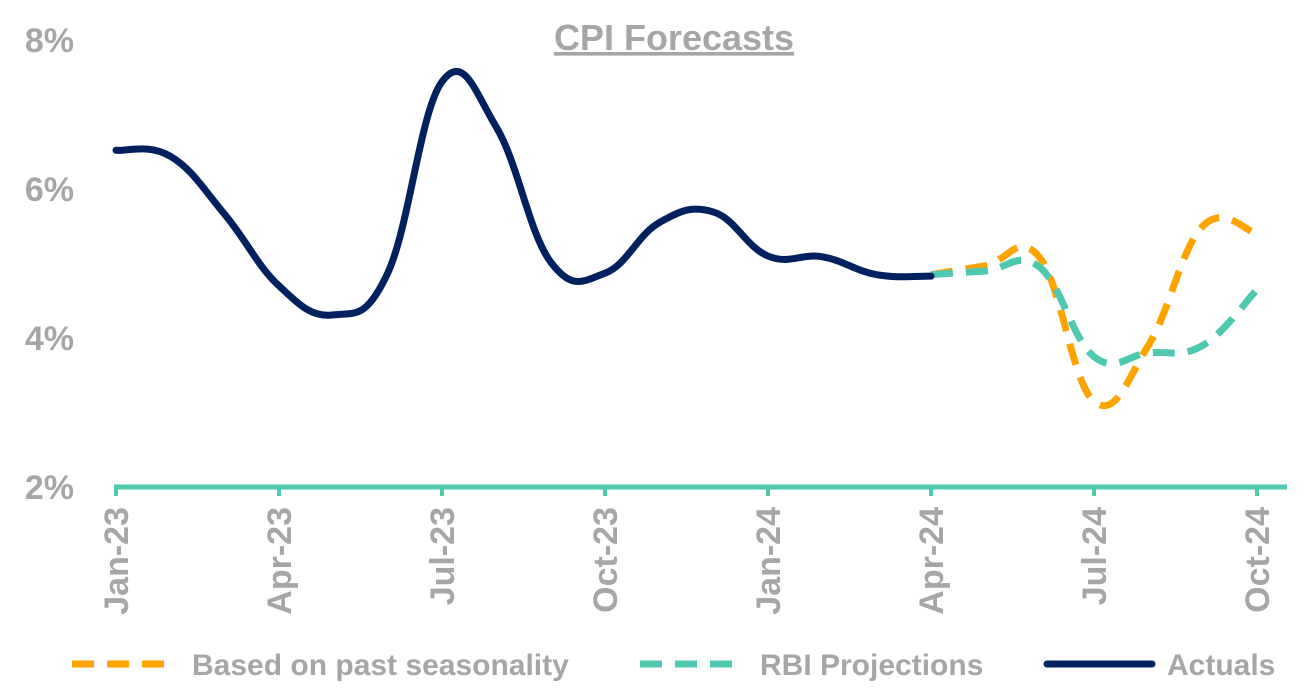 The image size is (1309, 697). What do you see at coordinates (443, 556) in the screenshot?
I see `x-tick-label: Jul-23` at bounding box center [443, 556].